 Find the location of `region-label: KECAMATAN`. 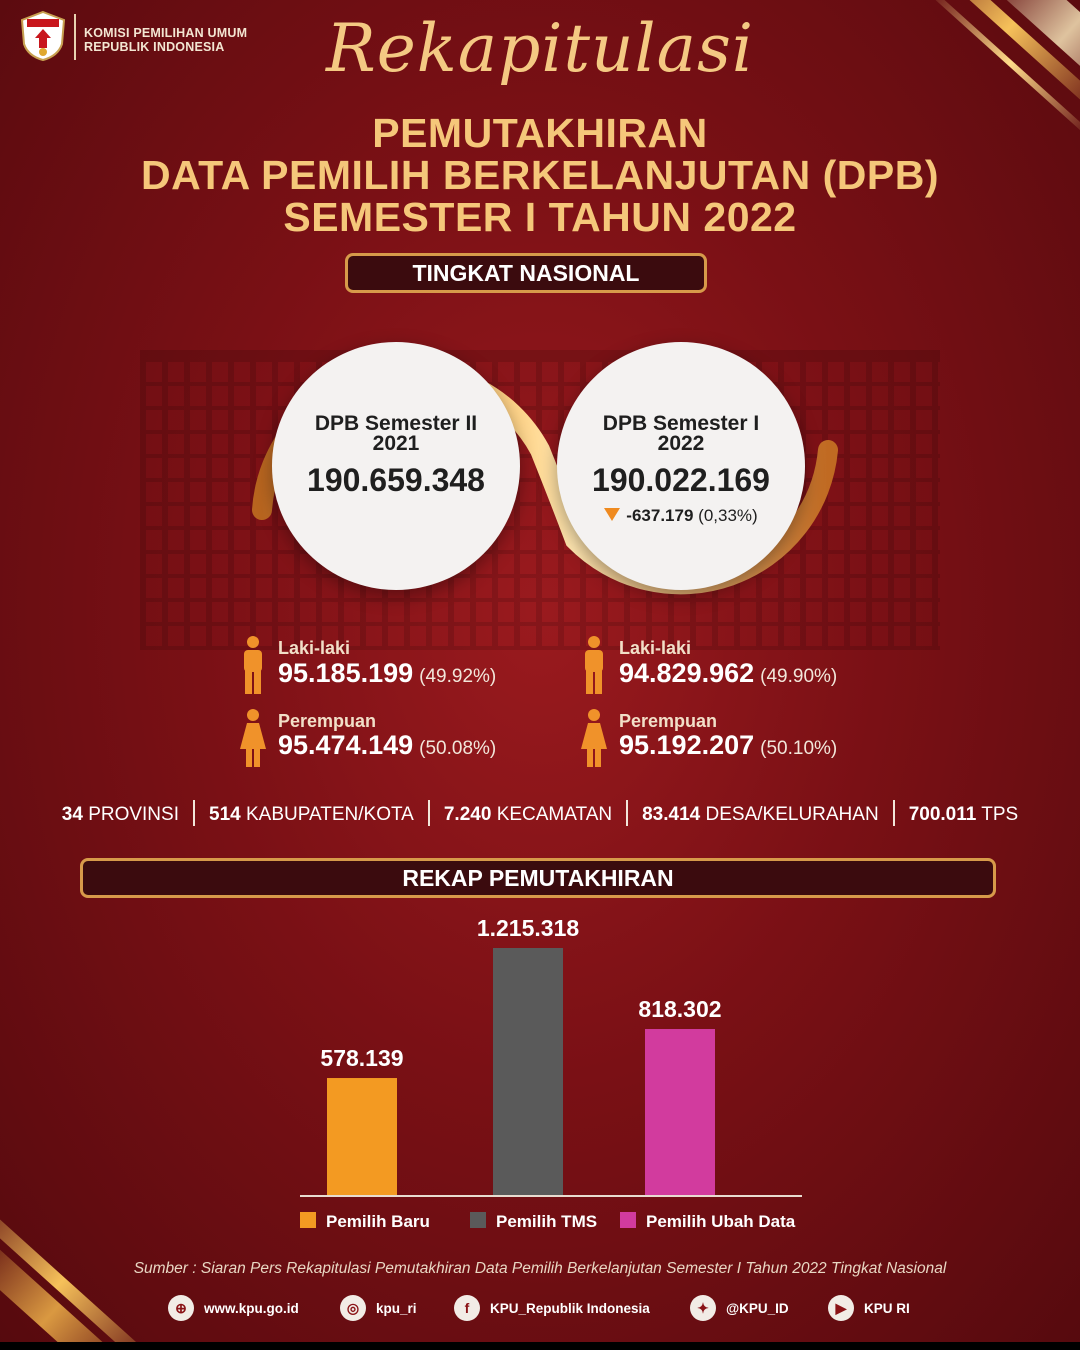

region-label: KECAMATAN is located at coordinates (554, 814).